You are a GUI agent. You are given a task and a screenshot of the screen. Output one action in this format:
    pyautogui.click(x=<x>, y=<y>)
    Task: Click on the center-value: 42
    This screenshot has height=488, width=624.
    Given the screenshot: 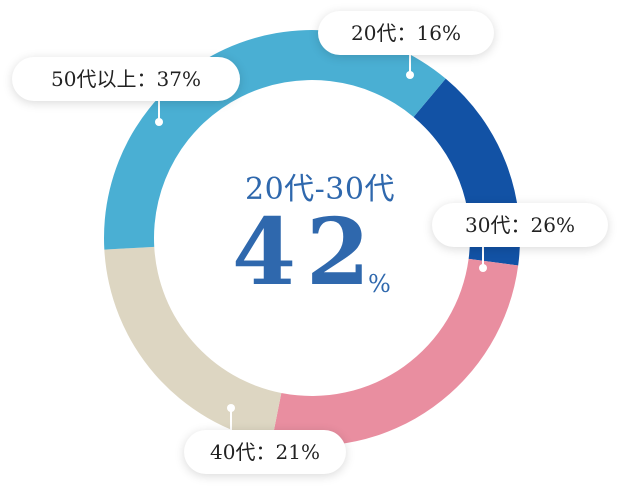 What is the action you would take?
    pyautogui.click(x=306, y=252)
    